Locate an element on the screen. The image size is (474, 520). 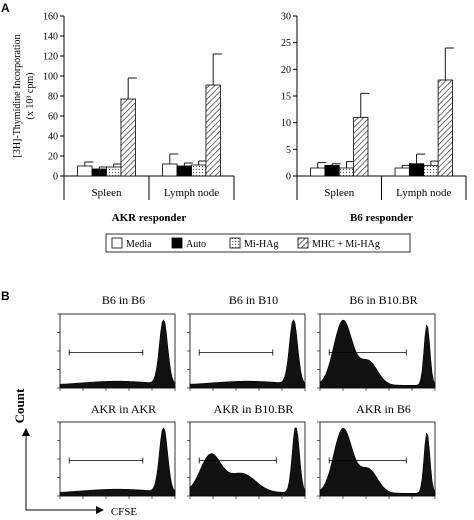
histogram-title: AKR in B10.BR is located at coordinates (254, 409).